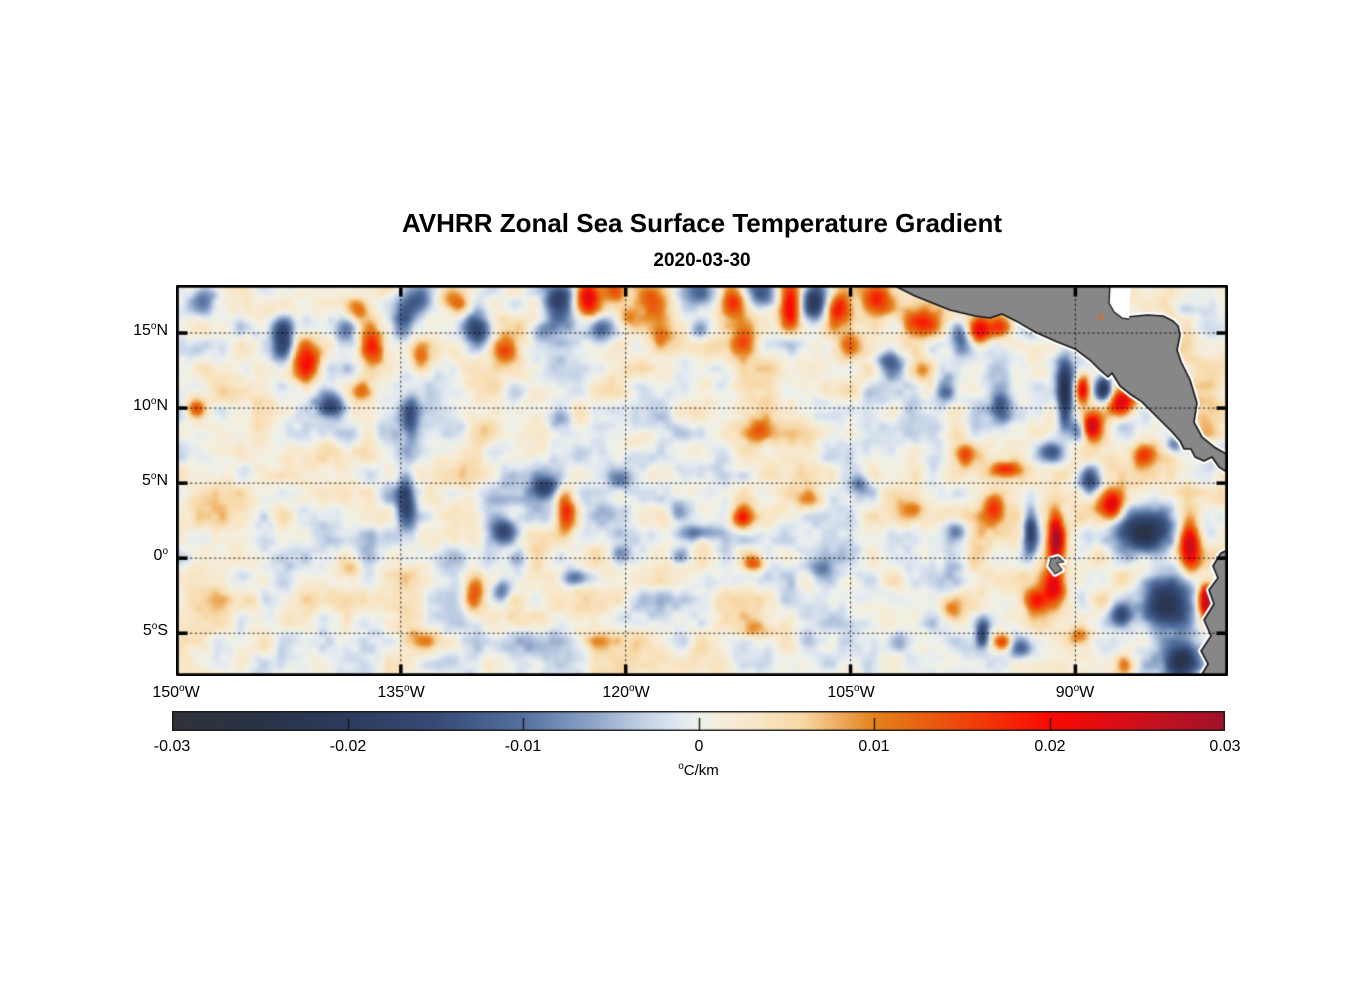 Image resolution: width=1356 pixels, height=1000 pixels. Describe the element at coordinates (176, 692) in the screenshot. I see `x-tick-label: 150oW` at that location.